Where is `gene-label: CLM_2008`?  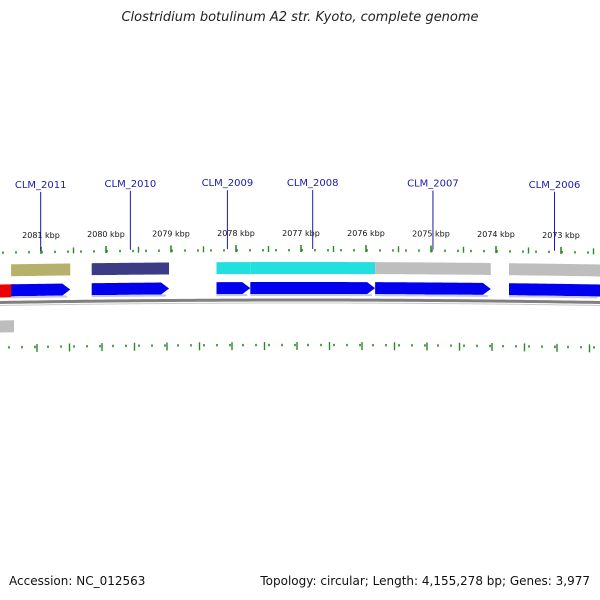
gene-label: CLM_2008 is located at coordinates (313, 183).